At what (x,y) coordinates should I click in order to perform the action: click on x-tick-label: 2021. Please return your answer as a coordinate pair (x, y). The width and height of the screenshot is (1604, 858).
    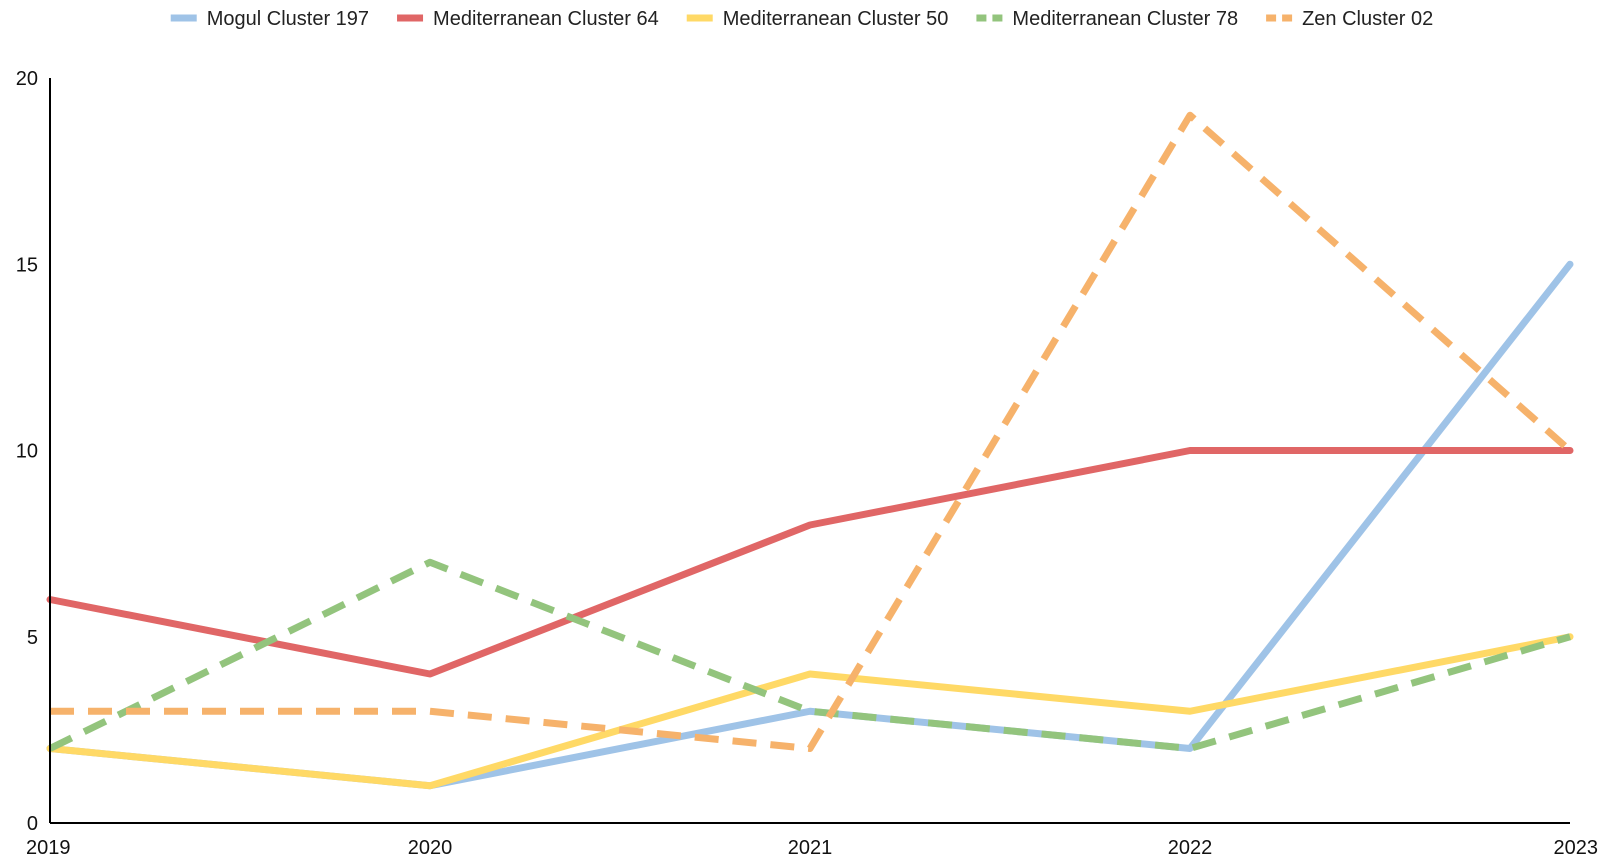
    Looking at the image, I should click on (810, 847).